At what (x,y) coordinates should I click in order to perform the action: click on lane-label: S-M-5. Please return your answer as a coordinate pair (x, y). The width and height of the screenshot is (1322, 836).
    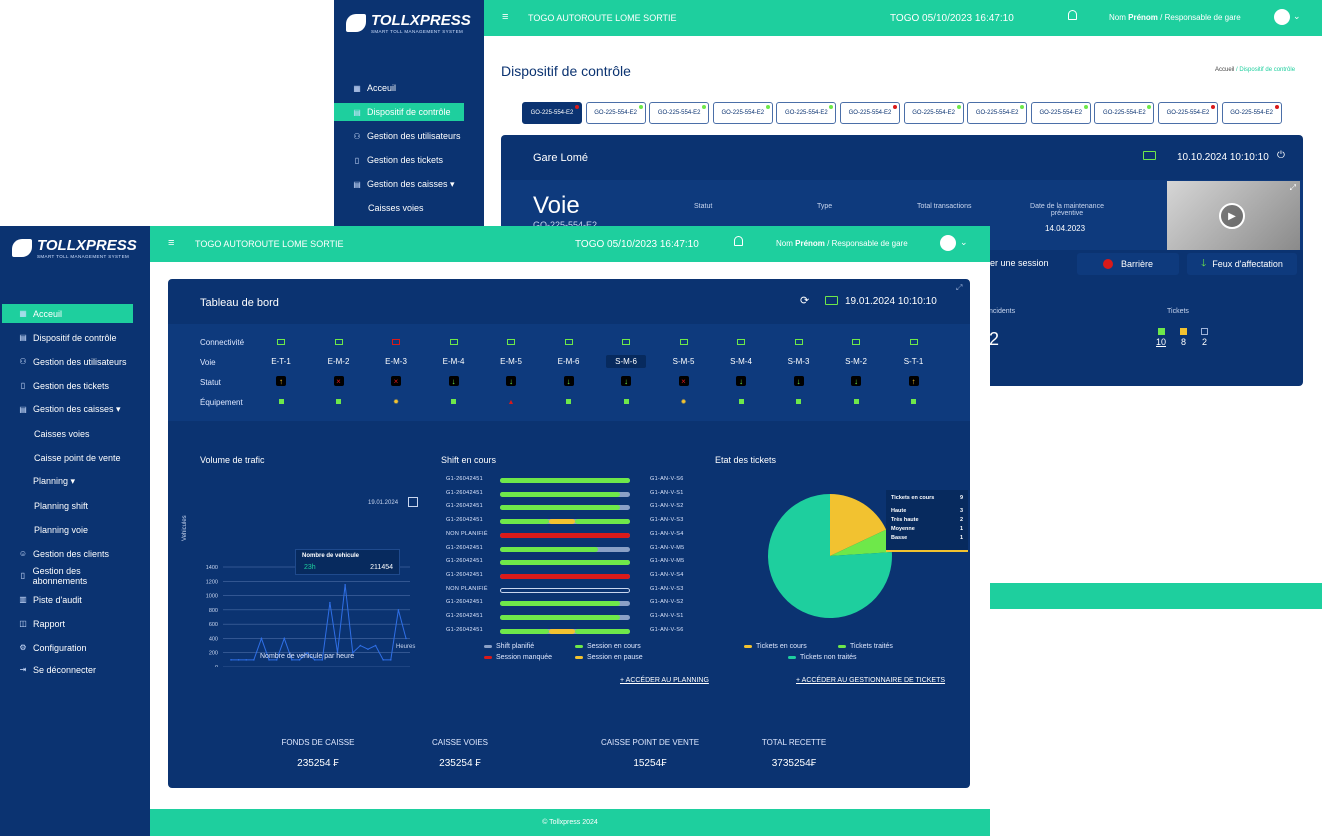
    Looking at the image, I should click on (683, 361).